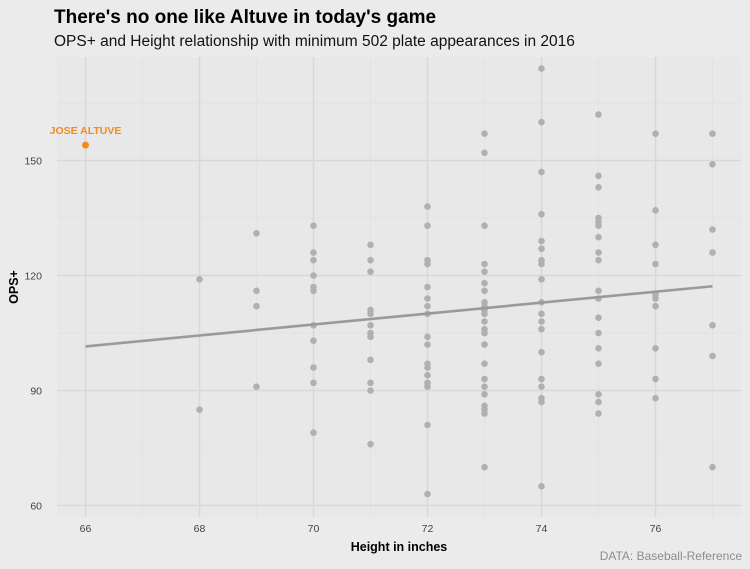  I want to click on data-source-caption: DATA: Baseball-Reference, so click(670, 556).